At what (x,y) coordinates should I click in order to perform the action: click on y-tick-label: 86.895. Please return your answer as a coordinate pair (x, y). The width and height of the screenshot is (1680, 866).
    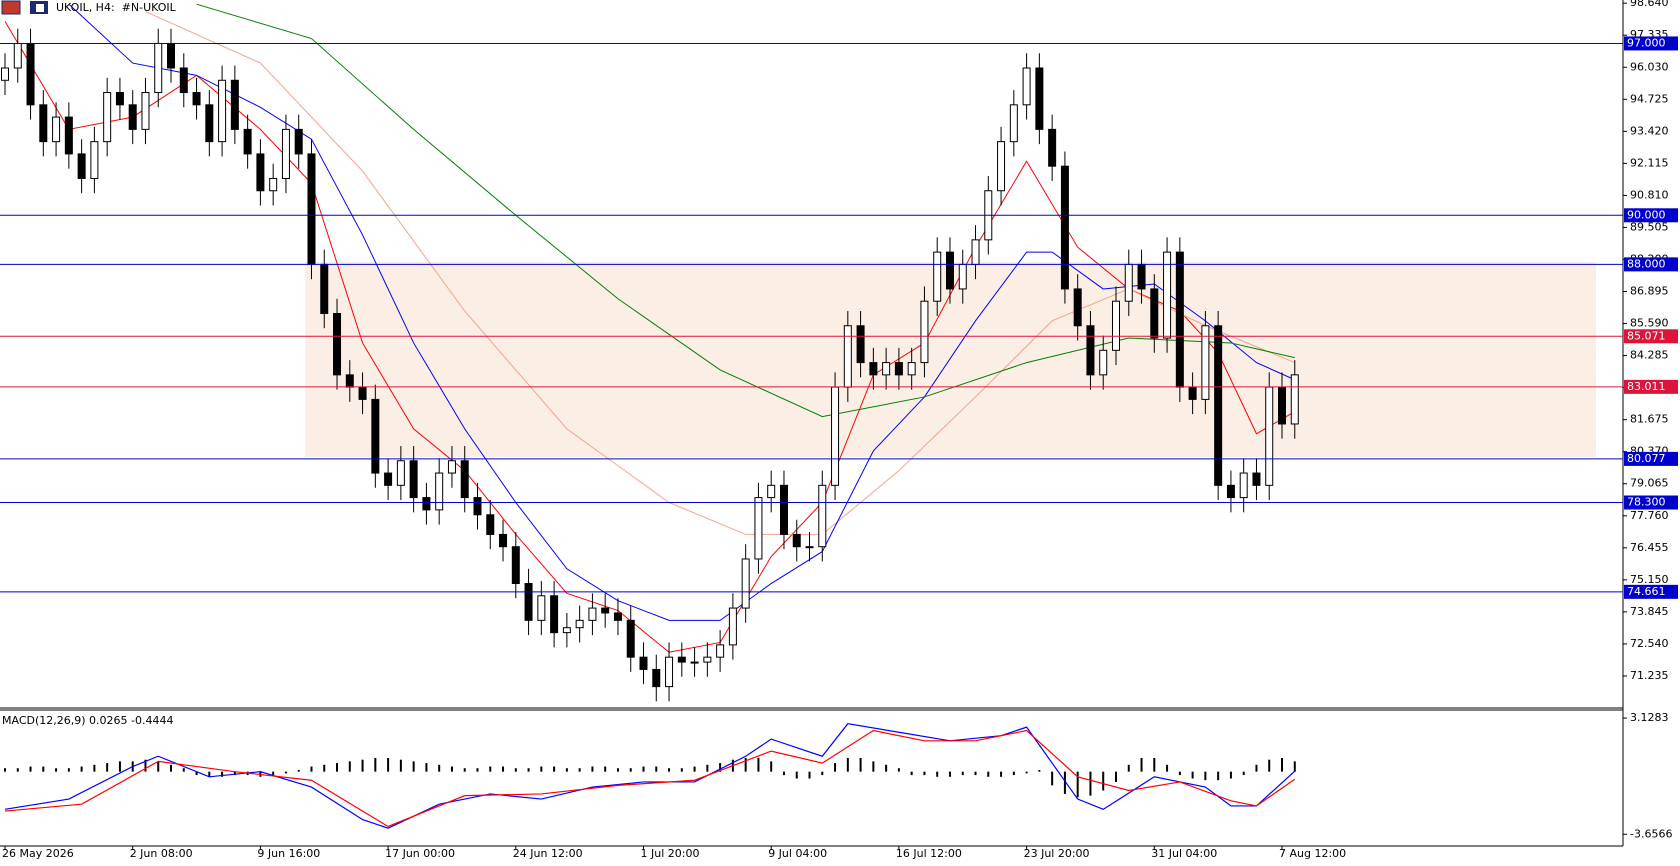
    Looking at the image, I should click on (1649, 291).